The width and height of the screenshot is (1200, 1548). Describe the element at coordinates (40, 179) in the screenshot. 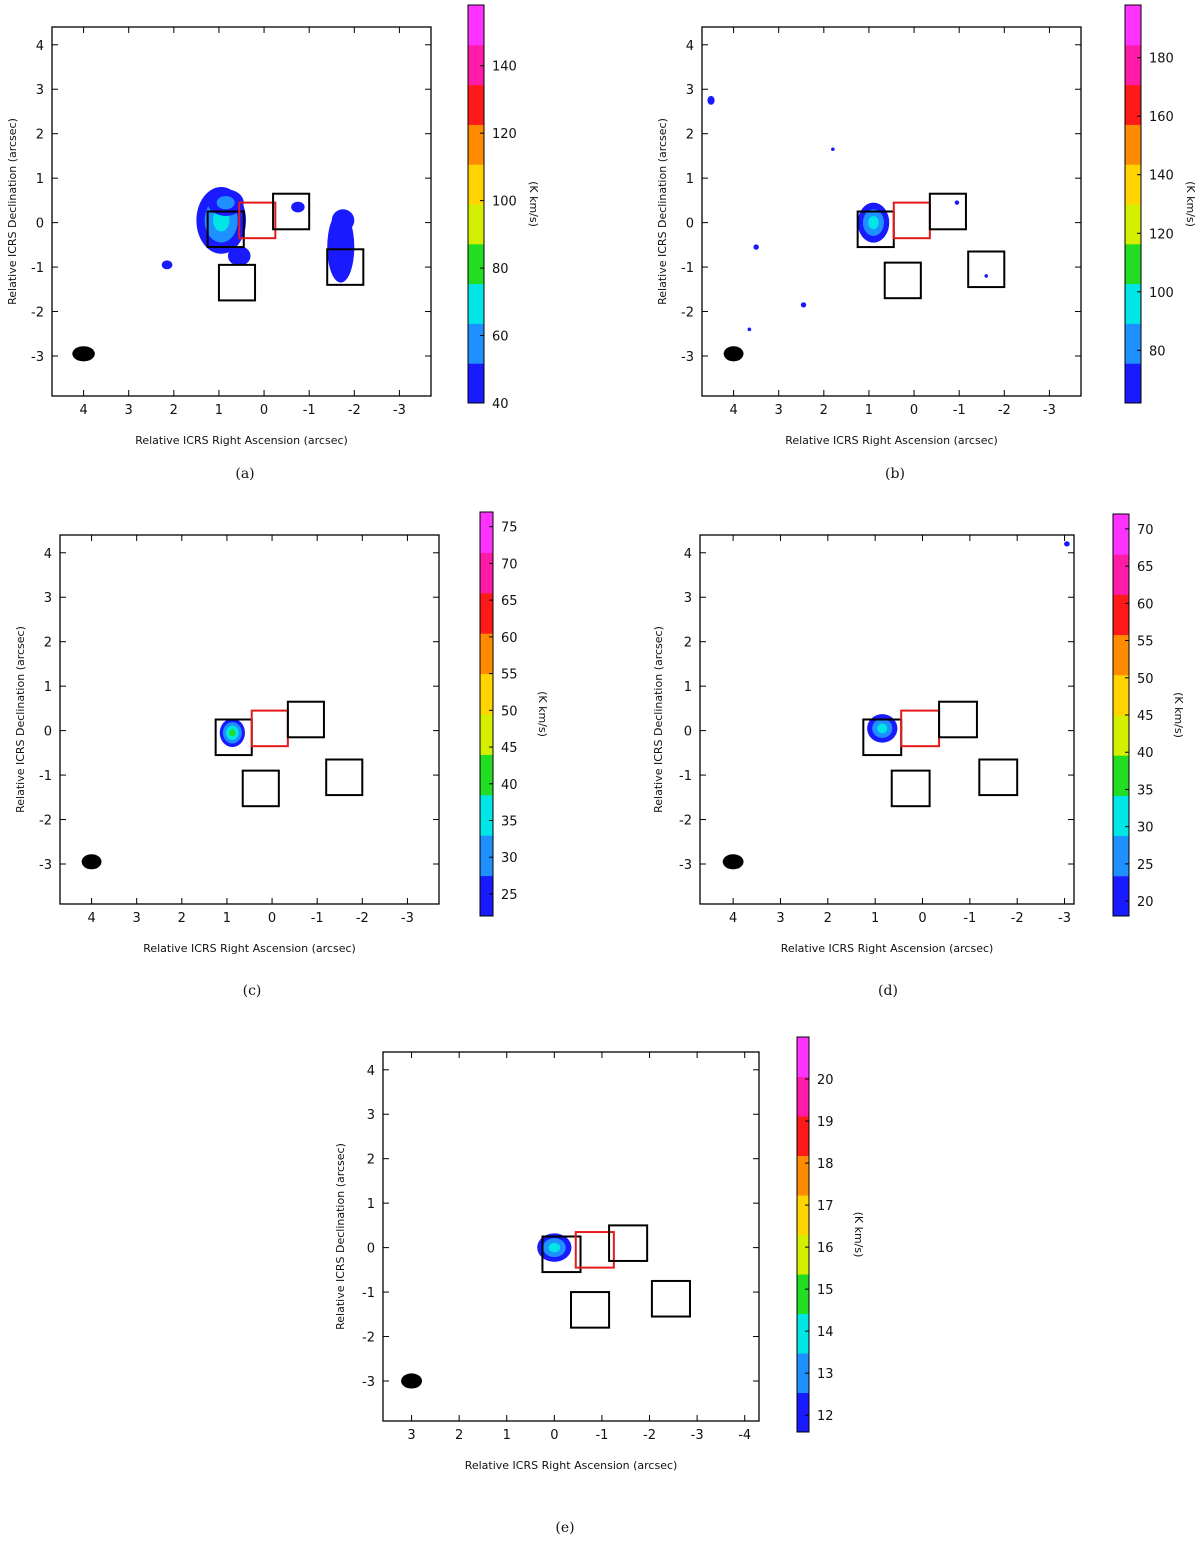

I see `y-tick-label: 1` at that location.